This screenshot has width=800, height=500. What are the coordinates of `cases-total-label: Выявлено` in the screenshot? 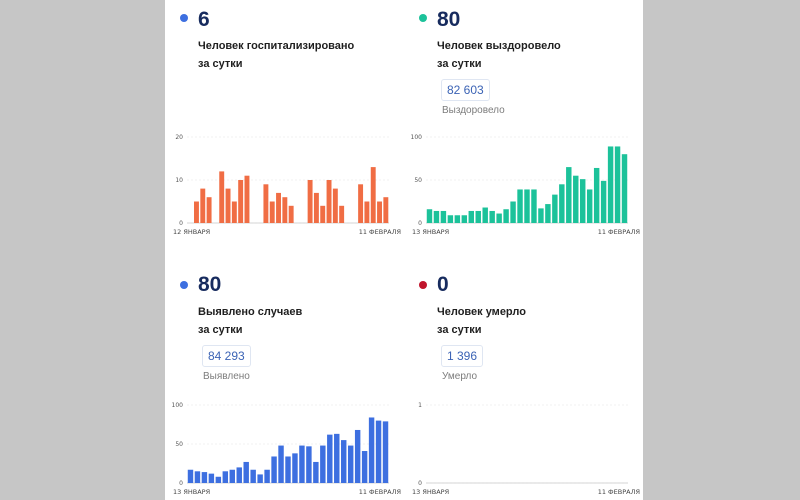 It's located at (226, 376).